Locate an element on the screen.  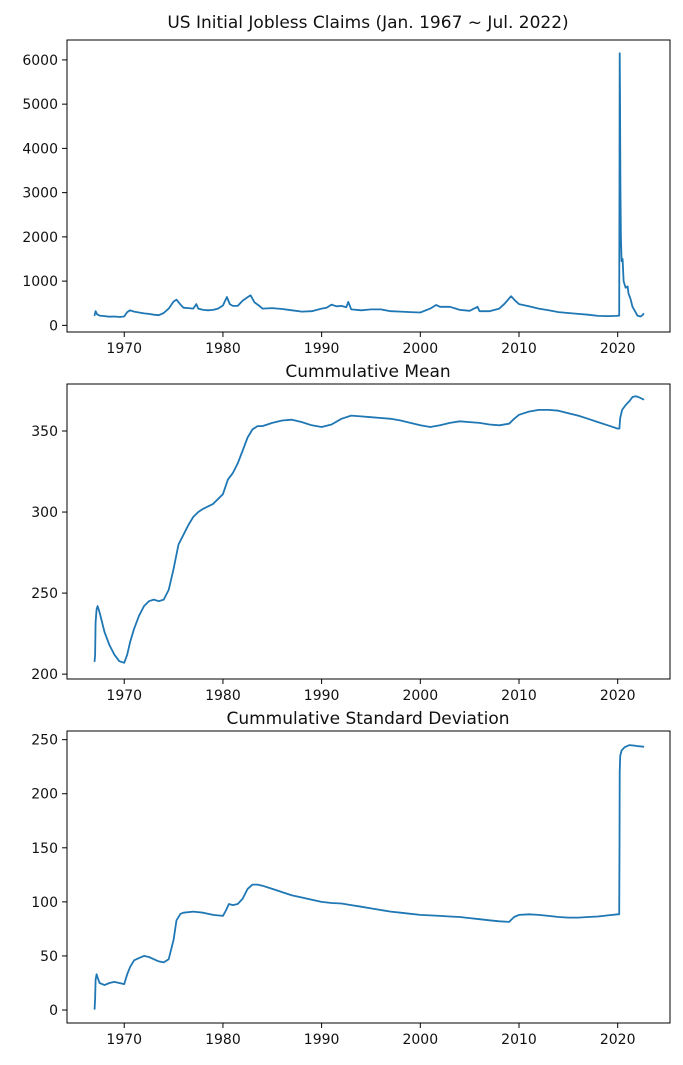
y-tick-label: 50 is located at coordinates (49, 957).